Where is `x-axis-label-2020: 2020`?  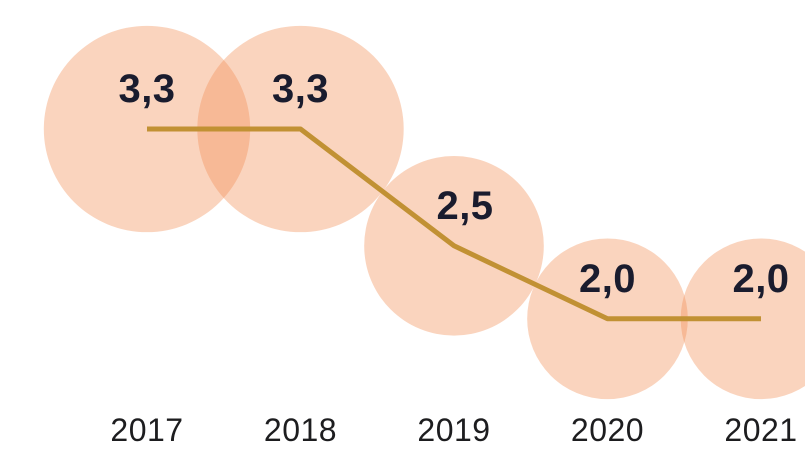
x-axis-label-2020: 2020 is located at coordinates (607, 430).